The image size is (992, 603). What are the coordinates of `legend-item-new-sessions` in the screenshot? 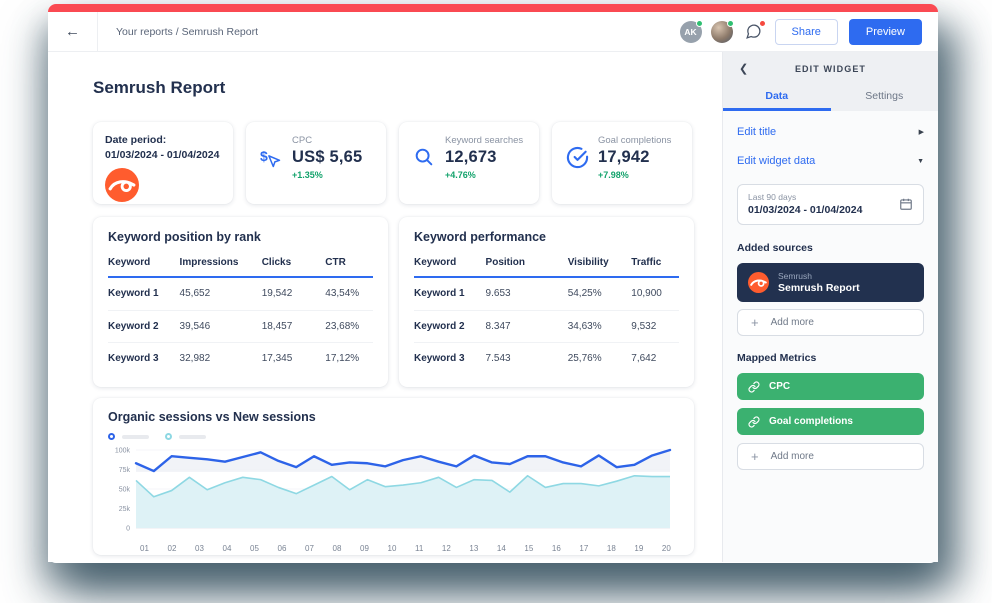 It's located at (185, 436).